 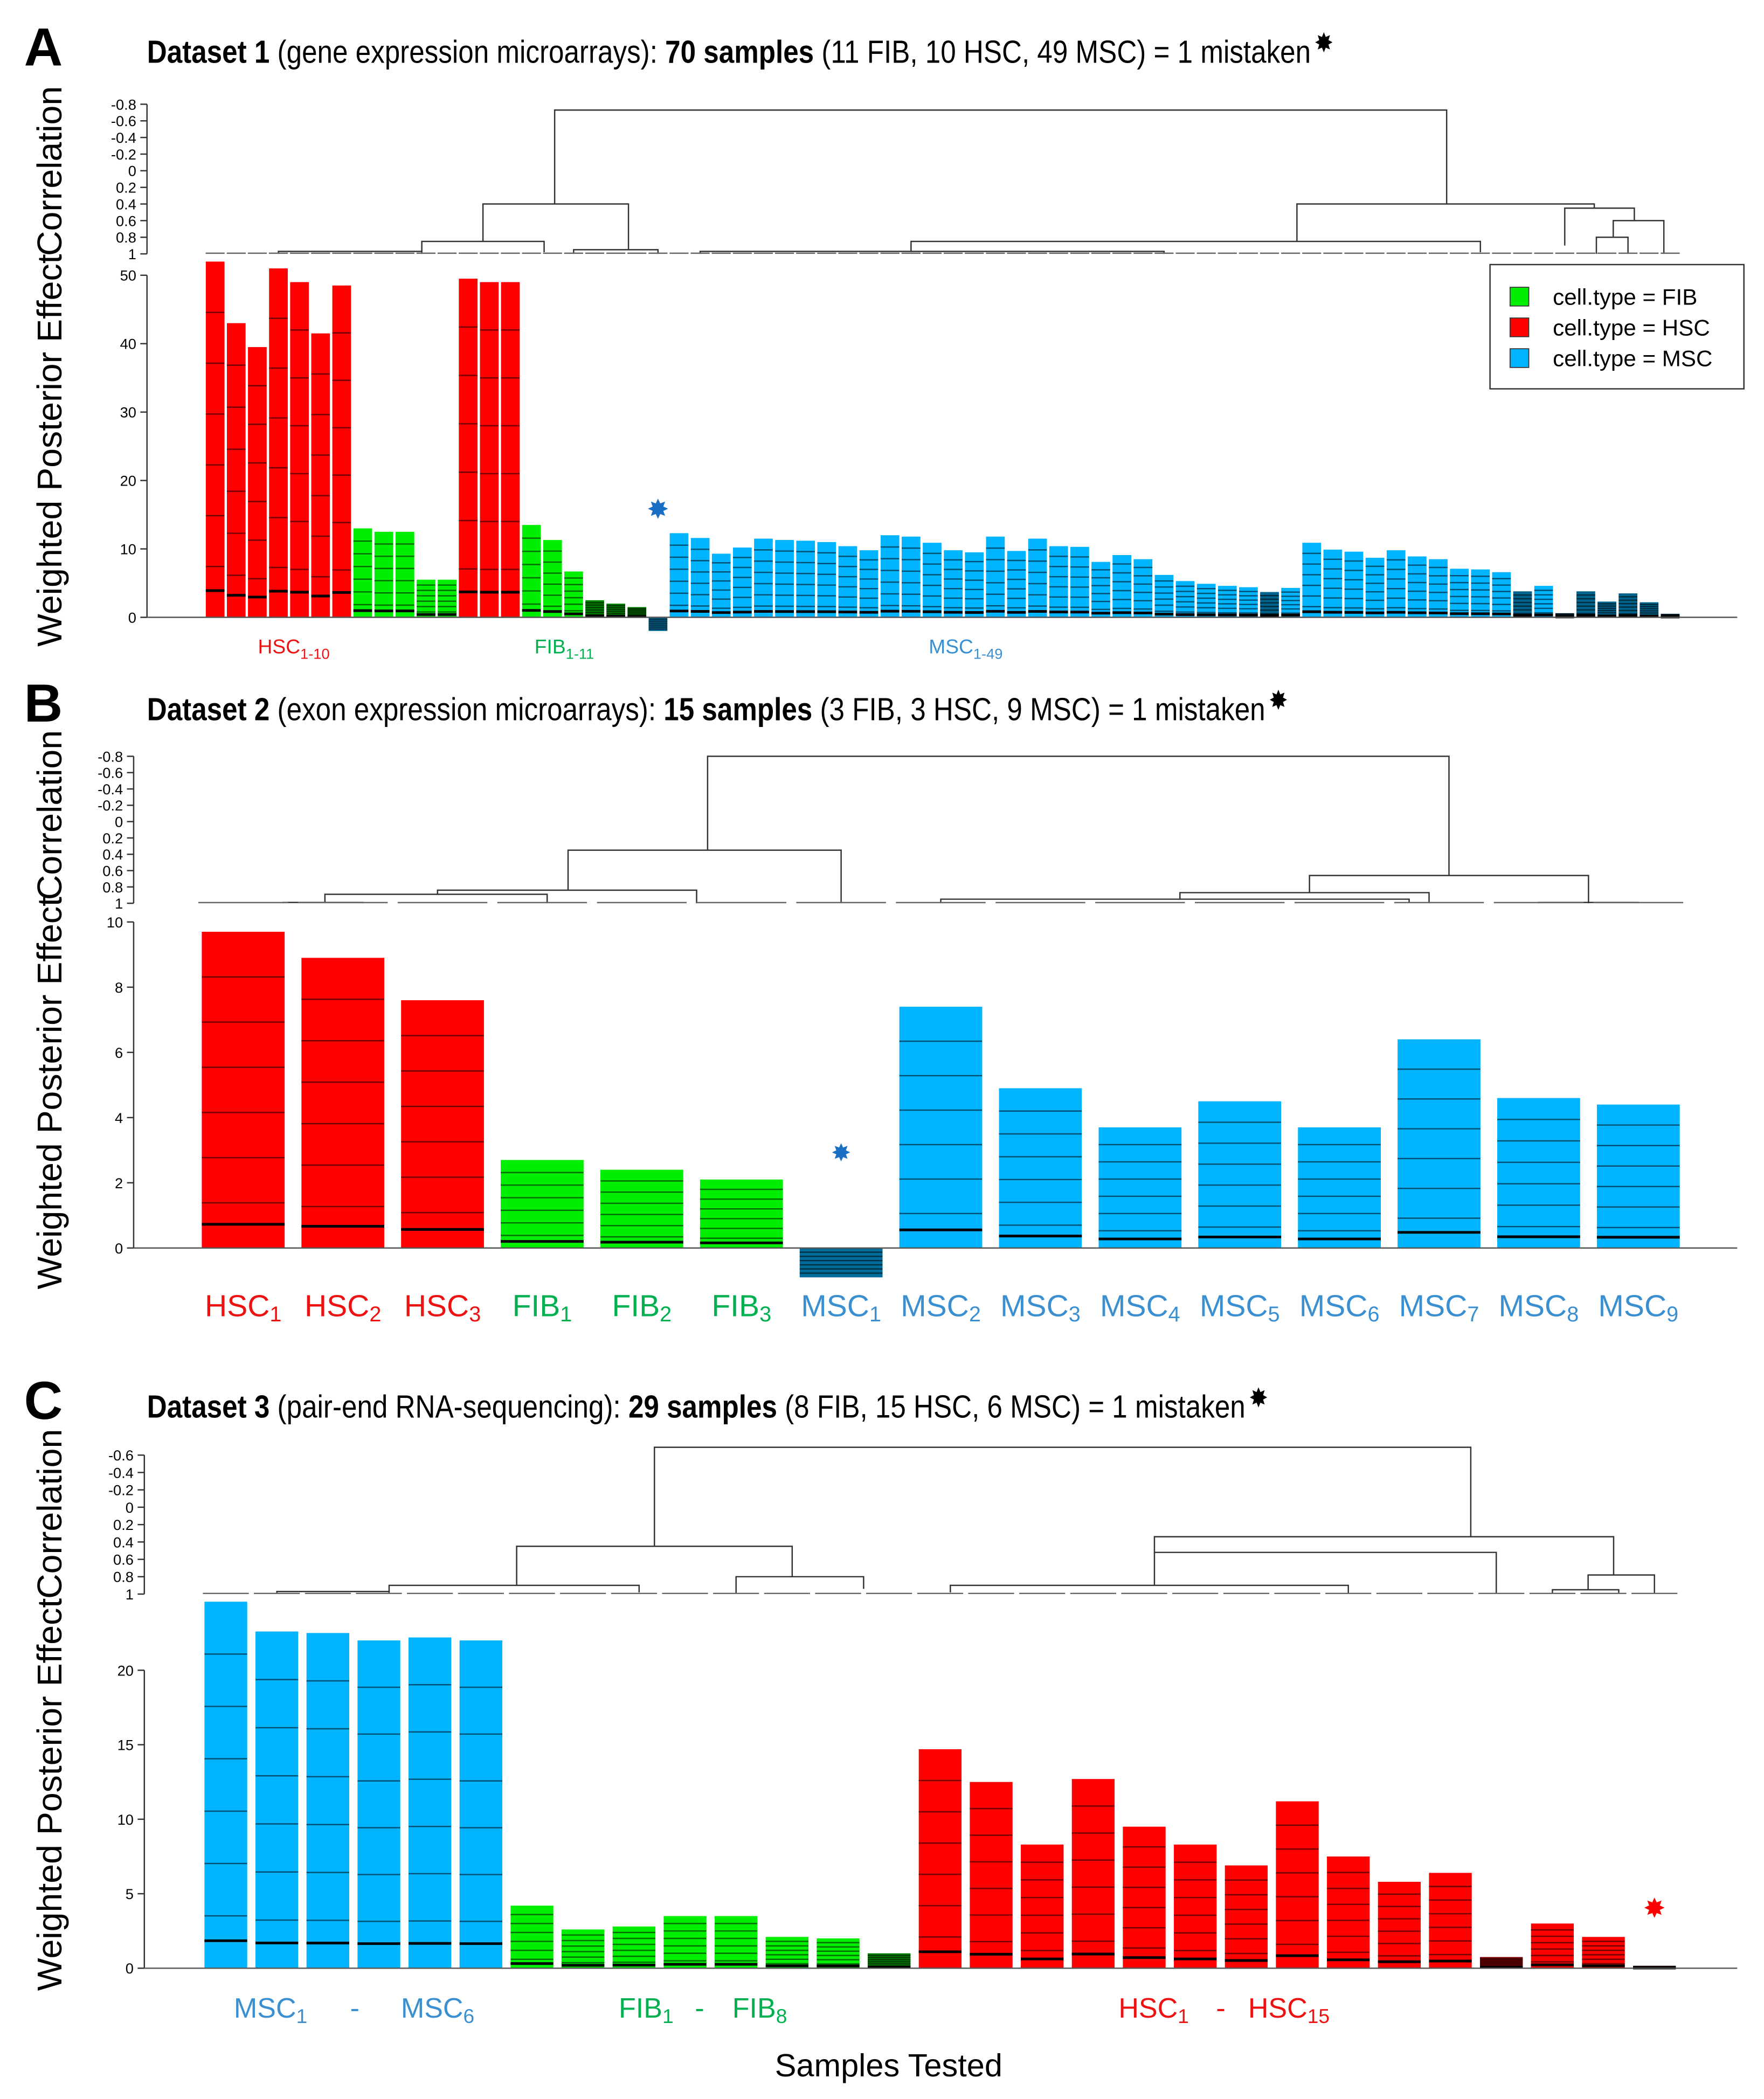 What do you see at coordinates (1278, 2008) in the screenshot?
I see `category-label-base: HSC` at bounding box center [1278, 2008].